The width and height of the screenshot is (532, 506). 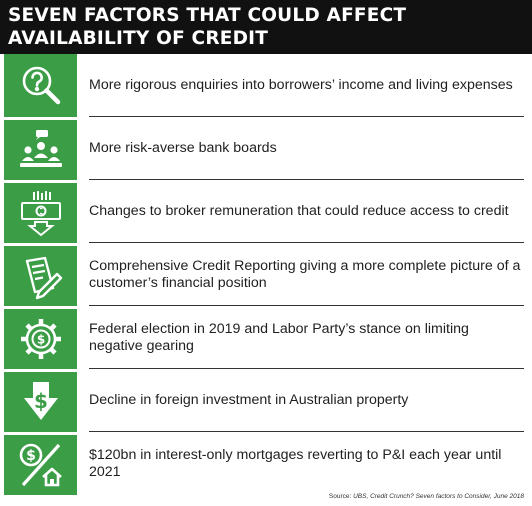 I want to click on dollar-house-icon: $, so click(x=40, y=465).